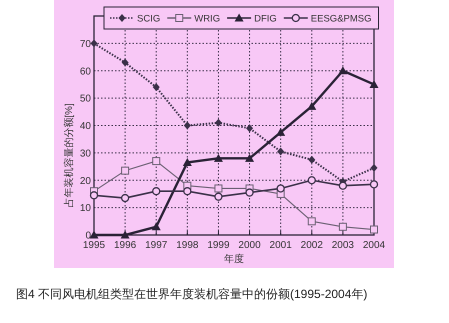 This screenshot has width=449, height=323. Describe the element at coordinates (192, 294) in the screenshot. I see `caption: 图4 不同风电机组类型在世界年度装机容量中的份额(1995-2004年)` at that location.